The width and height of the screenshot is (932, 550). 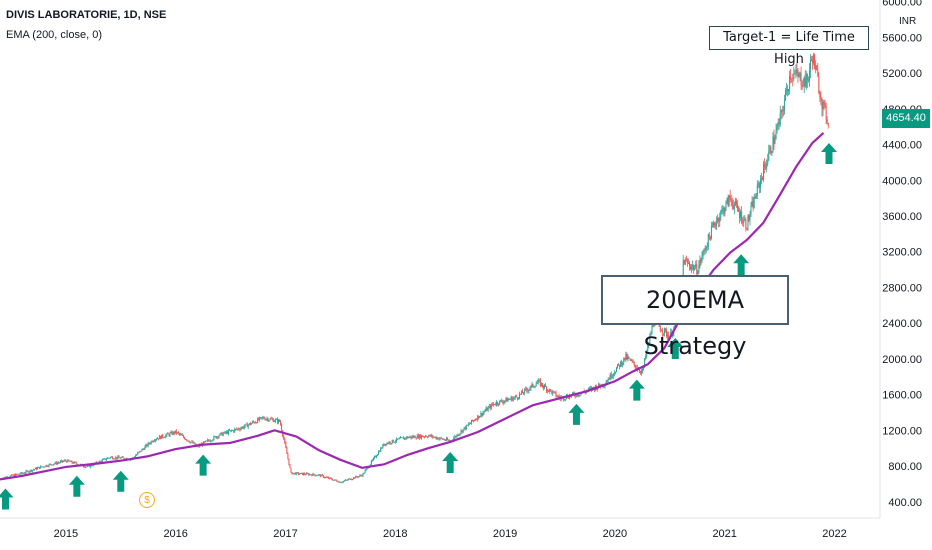 What do you see at coordinates (902, 253) in the screenshot?
I see `price-tick-label: 3200.00` at bounding box center [902, 253].